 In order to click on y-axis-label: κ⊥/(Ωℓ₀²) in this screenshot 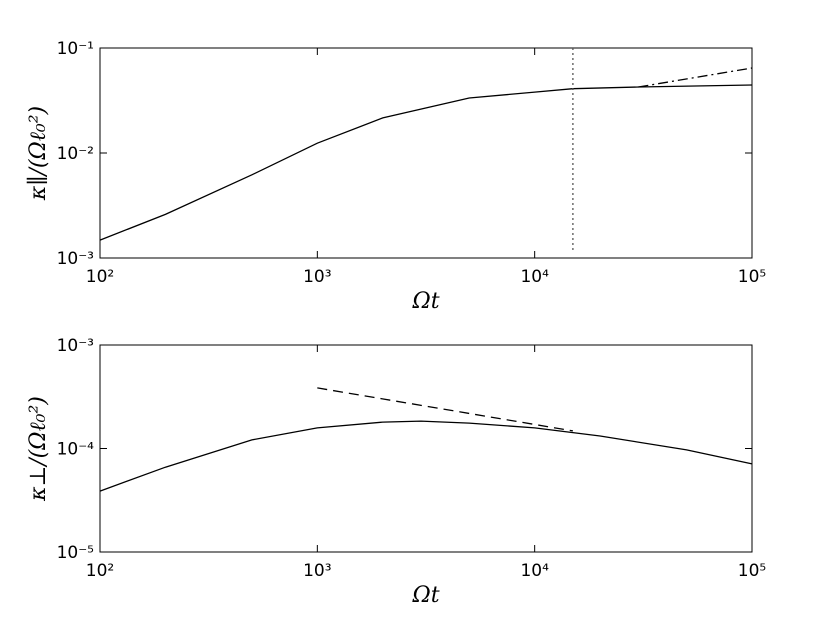, I will do `click(38, 449)`.